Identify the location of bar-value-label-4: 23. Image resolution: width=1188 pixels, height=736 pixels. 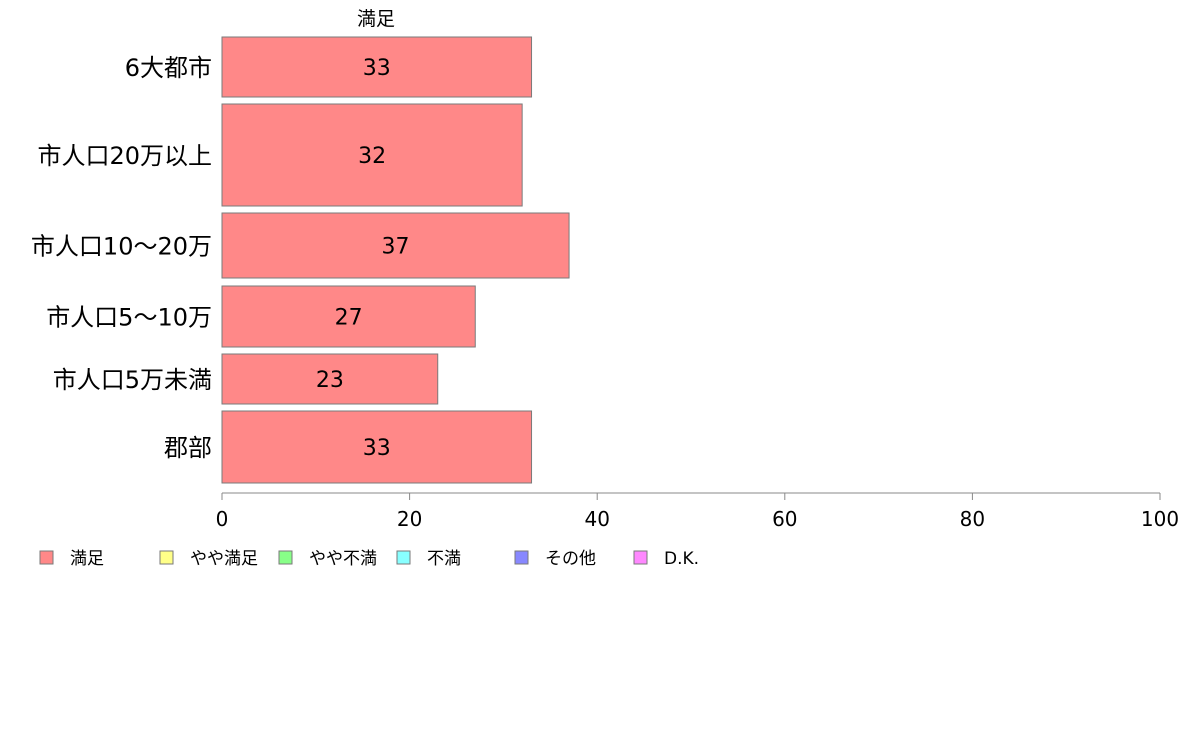
(330, 380).